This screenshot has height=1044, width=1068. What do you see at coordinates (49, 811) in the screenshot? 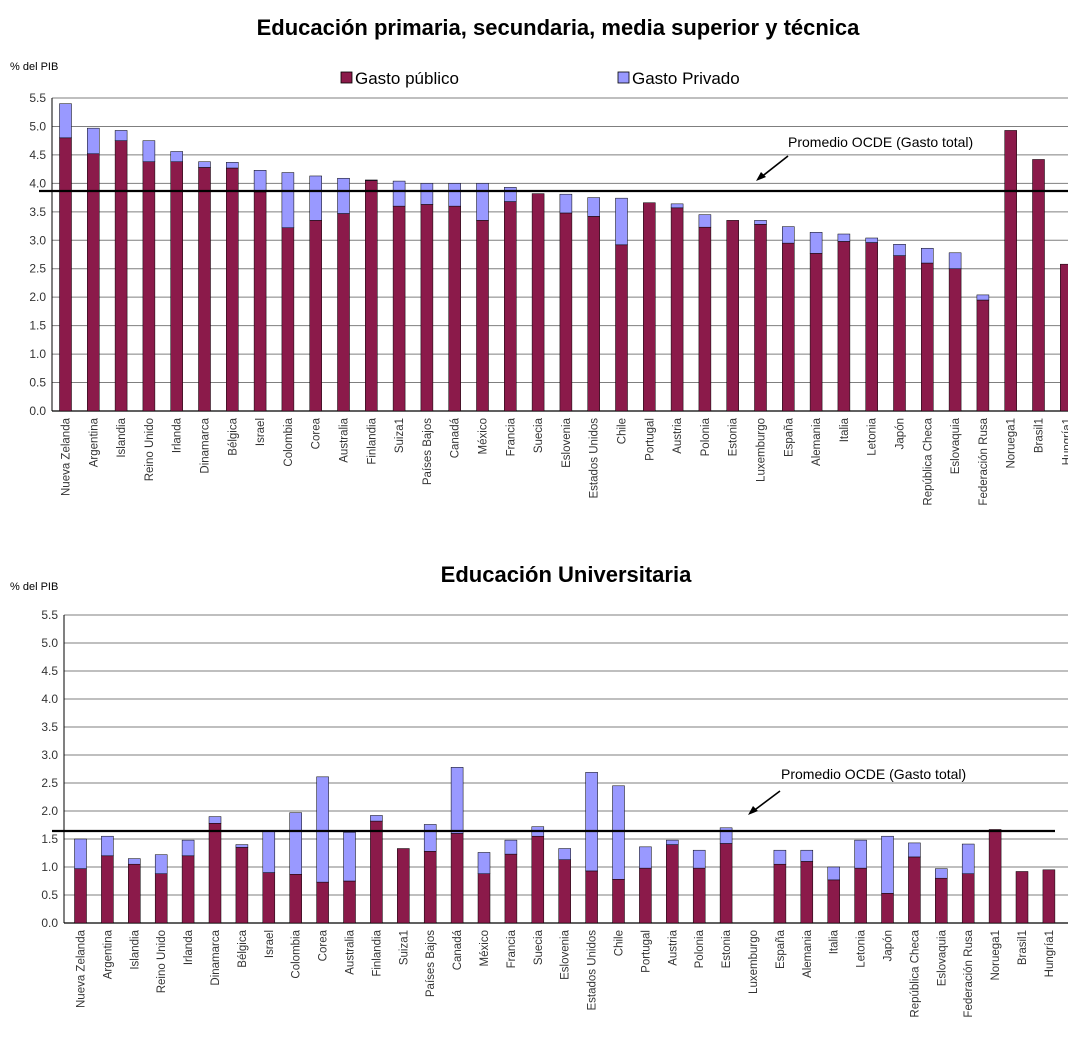
I see `y-tick-label: 2.0` at bounding box center [49, 811].